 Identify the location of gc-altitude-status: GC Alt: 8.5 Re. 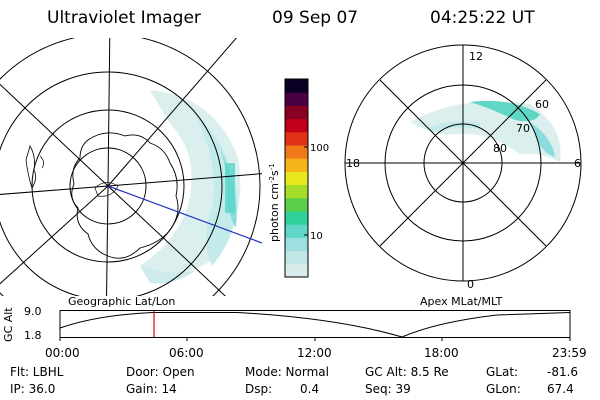
(407, 372).